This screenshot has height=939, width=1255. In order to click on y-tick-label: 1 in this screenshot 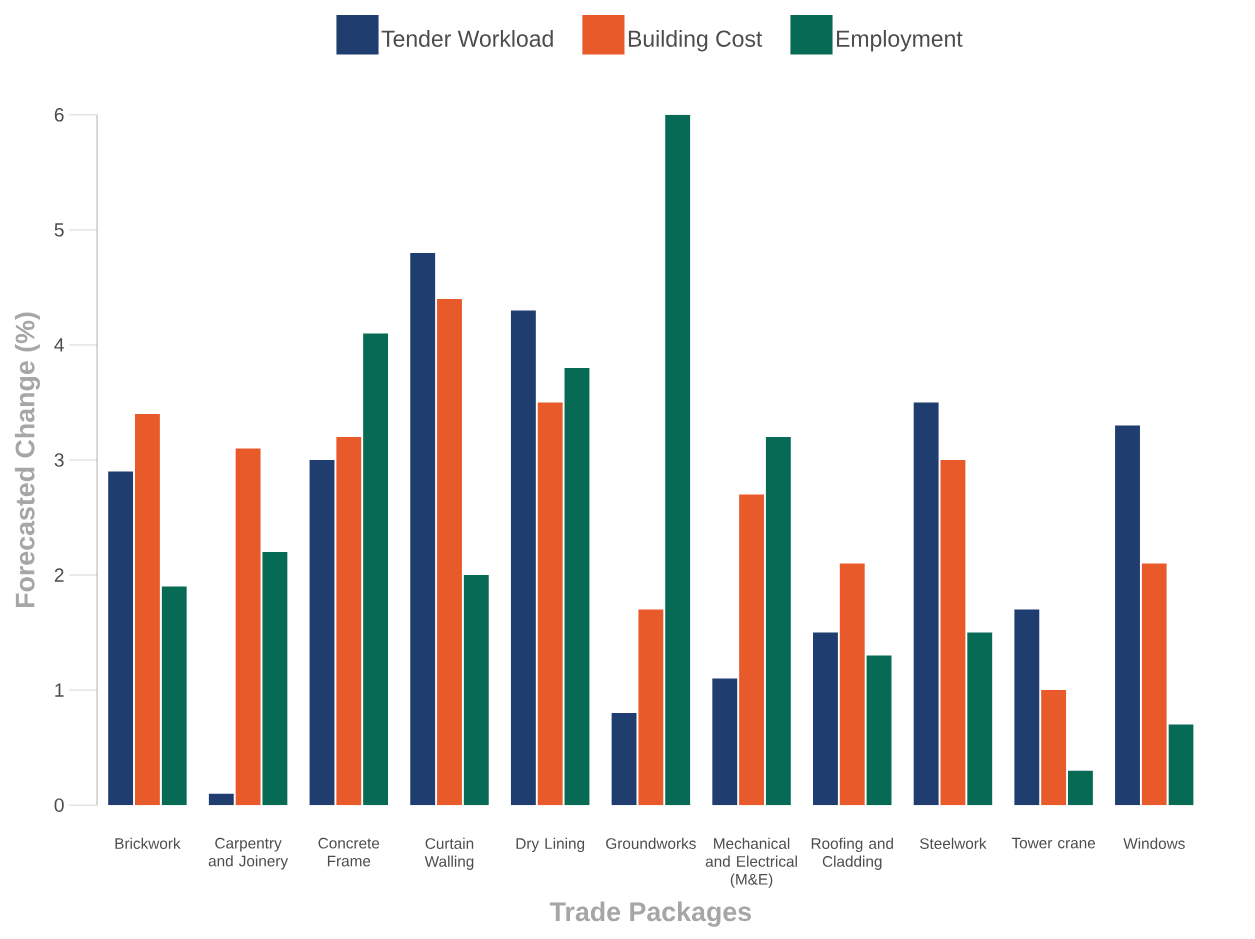, I will do `click(59, 690)`.